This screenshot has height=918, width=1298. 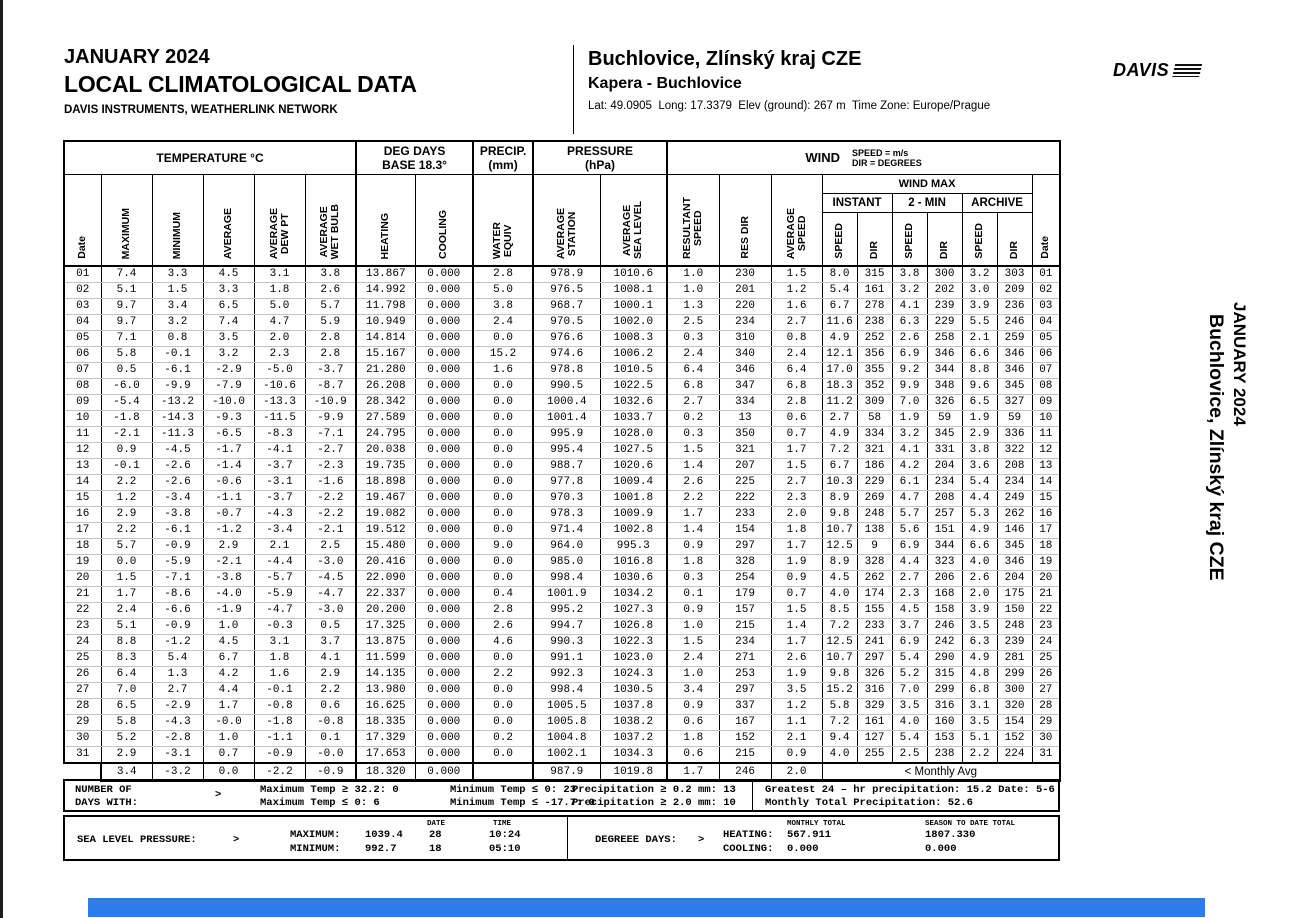 What do you see at coordinates (646, 907) in the screenshot?
I see `footer-bar` at bounding box center [646, 907].